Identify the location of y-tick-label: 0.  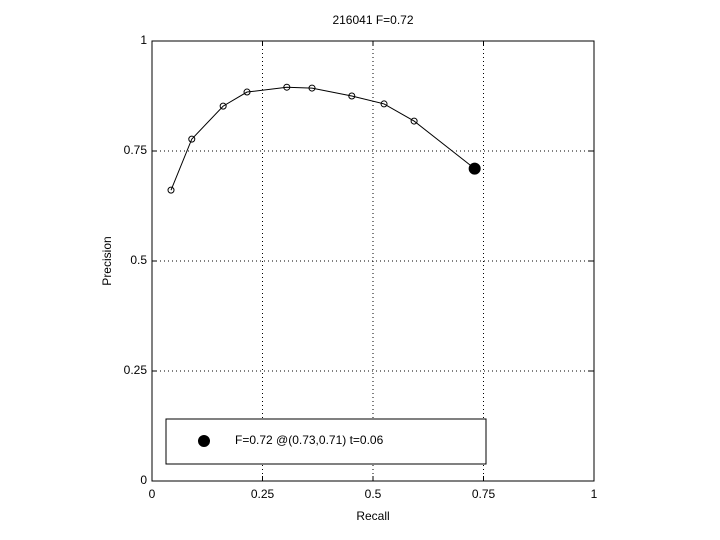
(143, 480).